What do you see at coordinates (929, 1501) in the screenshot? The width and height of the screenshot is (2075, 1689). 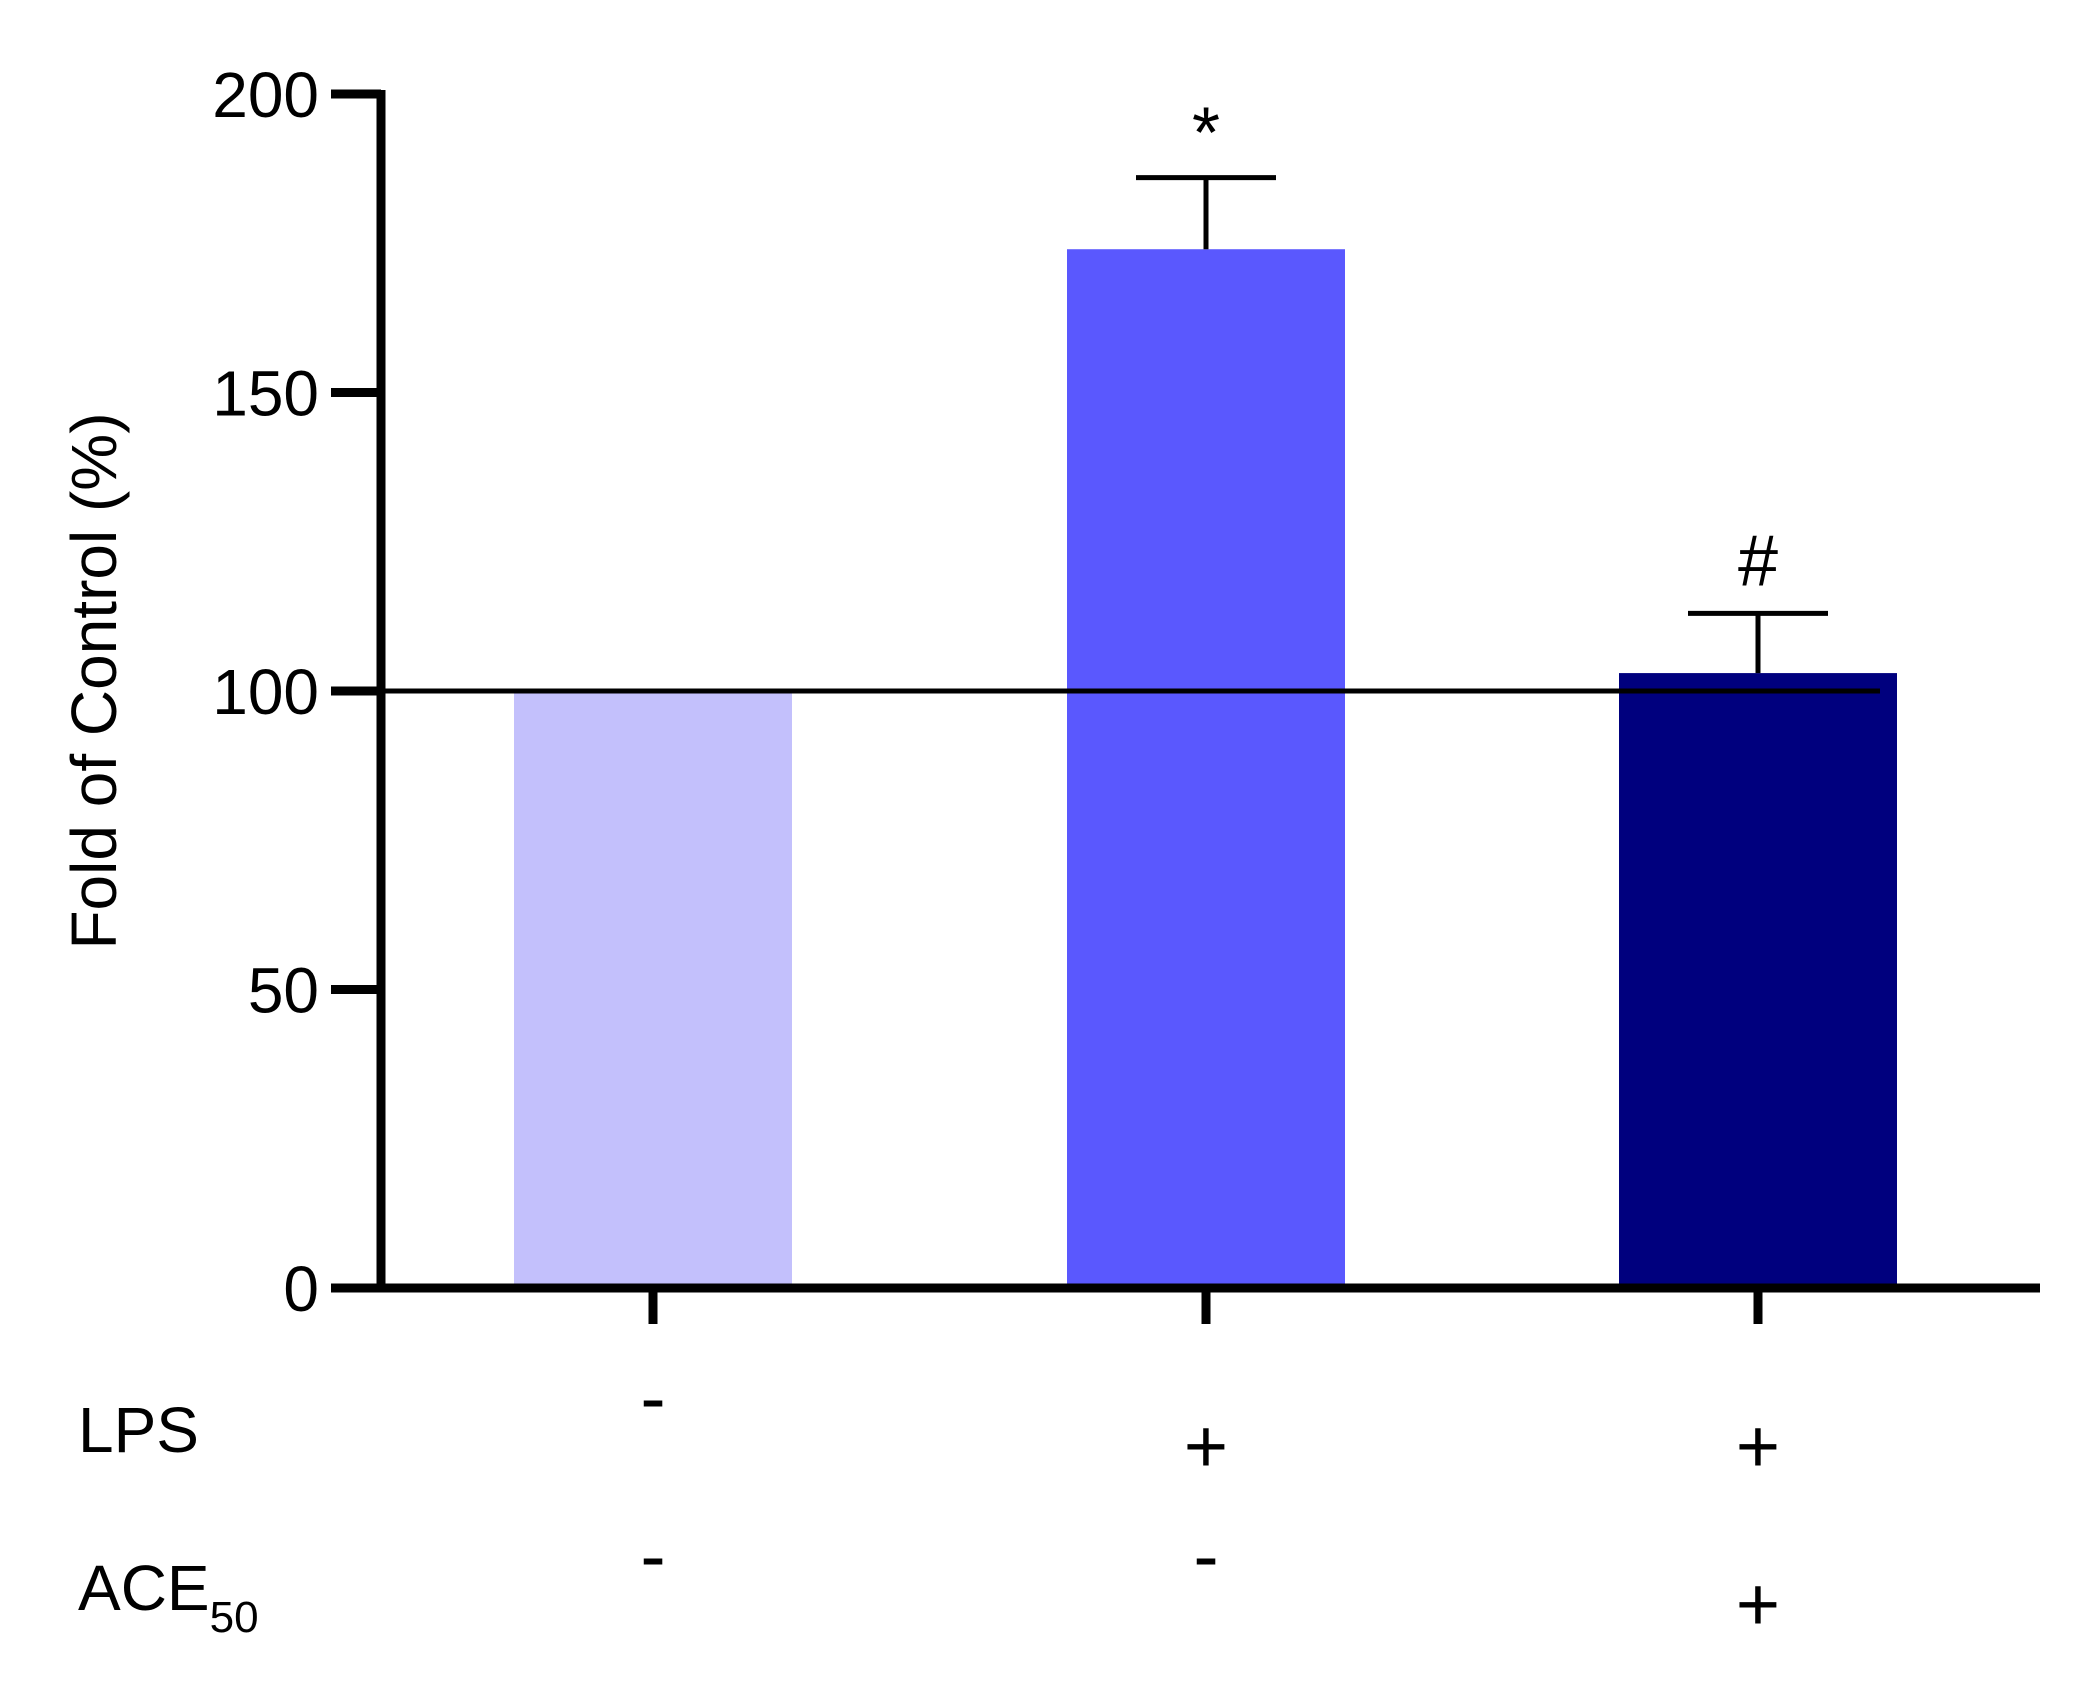 I see `condition-table: LPS - + + ACE50 - - +` at bounding box center [929, 1501].